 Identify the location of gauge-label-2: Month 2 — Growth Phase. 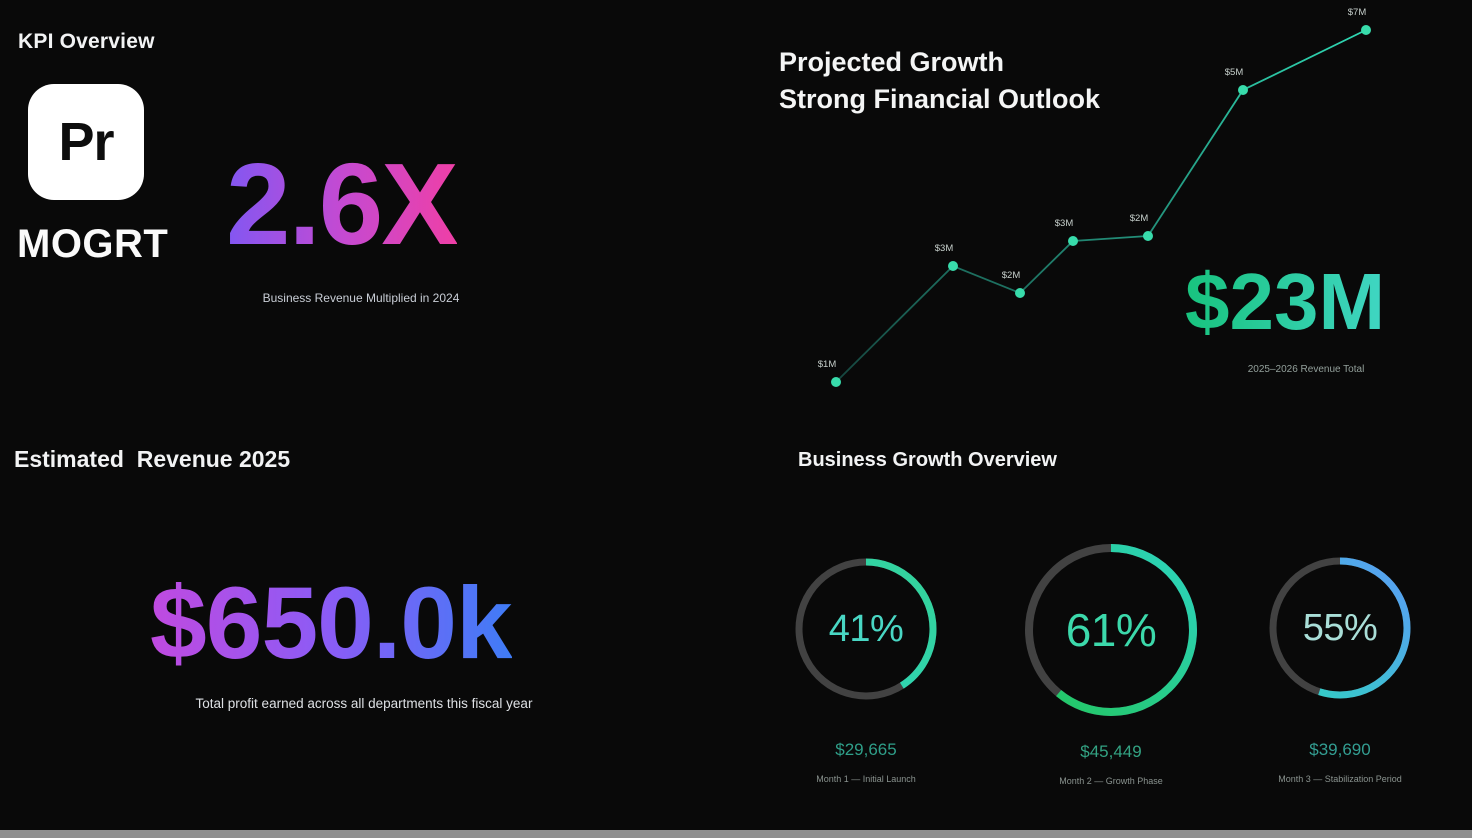
(1111, 781).